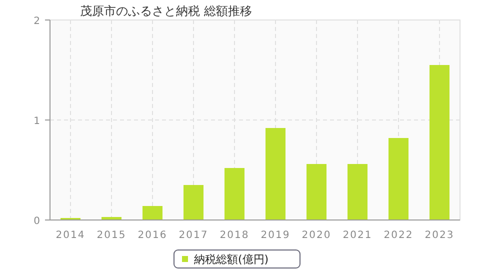  I want to click on x-tick-label: 2014, so click(71, 235).